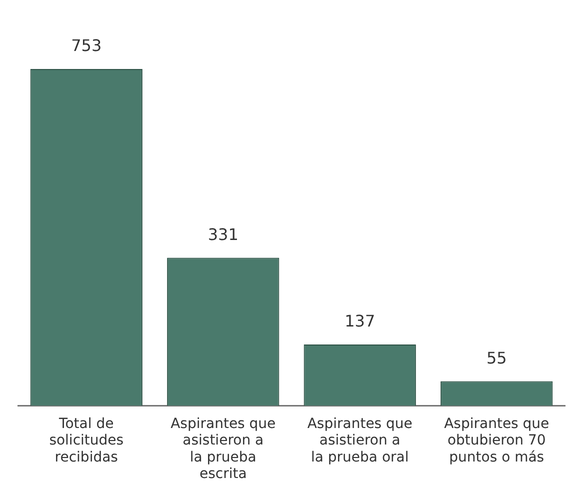  I want to click on x-tick-label: Aspirantes que obtubieron 70 puntos o más, so click(497, 441).